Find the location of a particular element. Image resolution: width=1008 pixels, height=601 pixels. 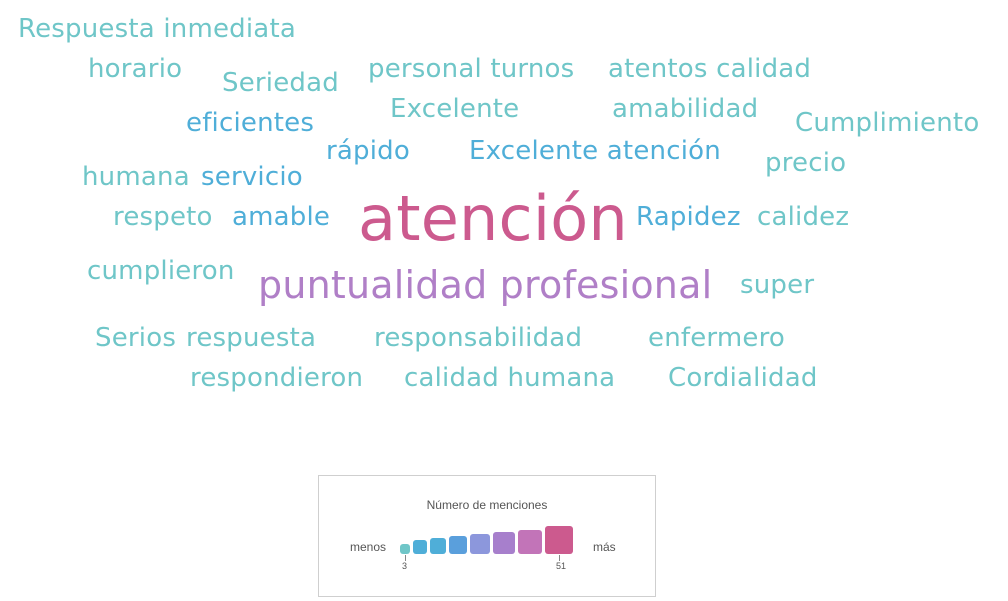

word-16: respeto is located at coordinates (163, 217).